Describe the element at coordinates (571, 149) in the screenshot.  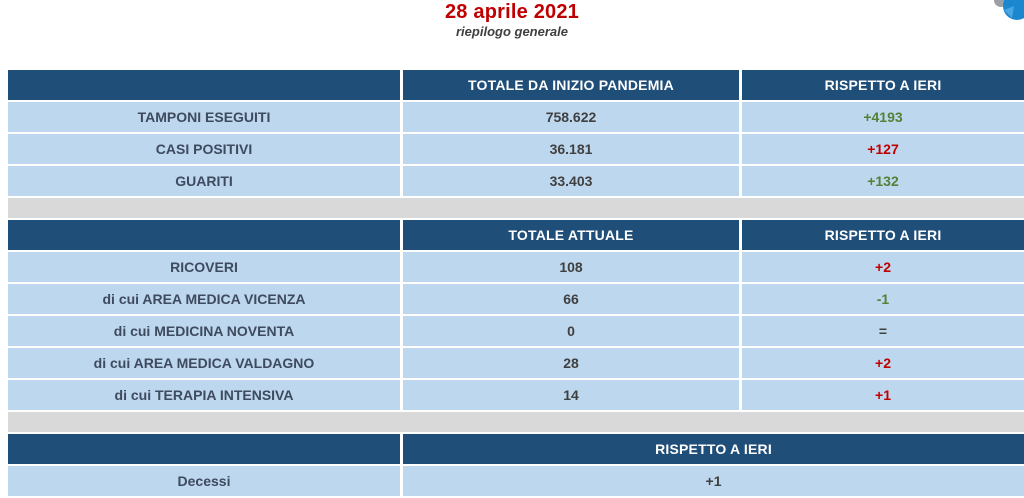
I see `row-total-value: 36.181` at that location.